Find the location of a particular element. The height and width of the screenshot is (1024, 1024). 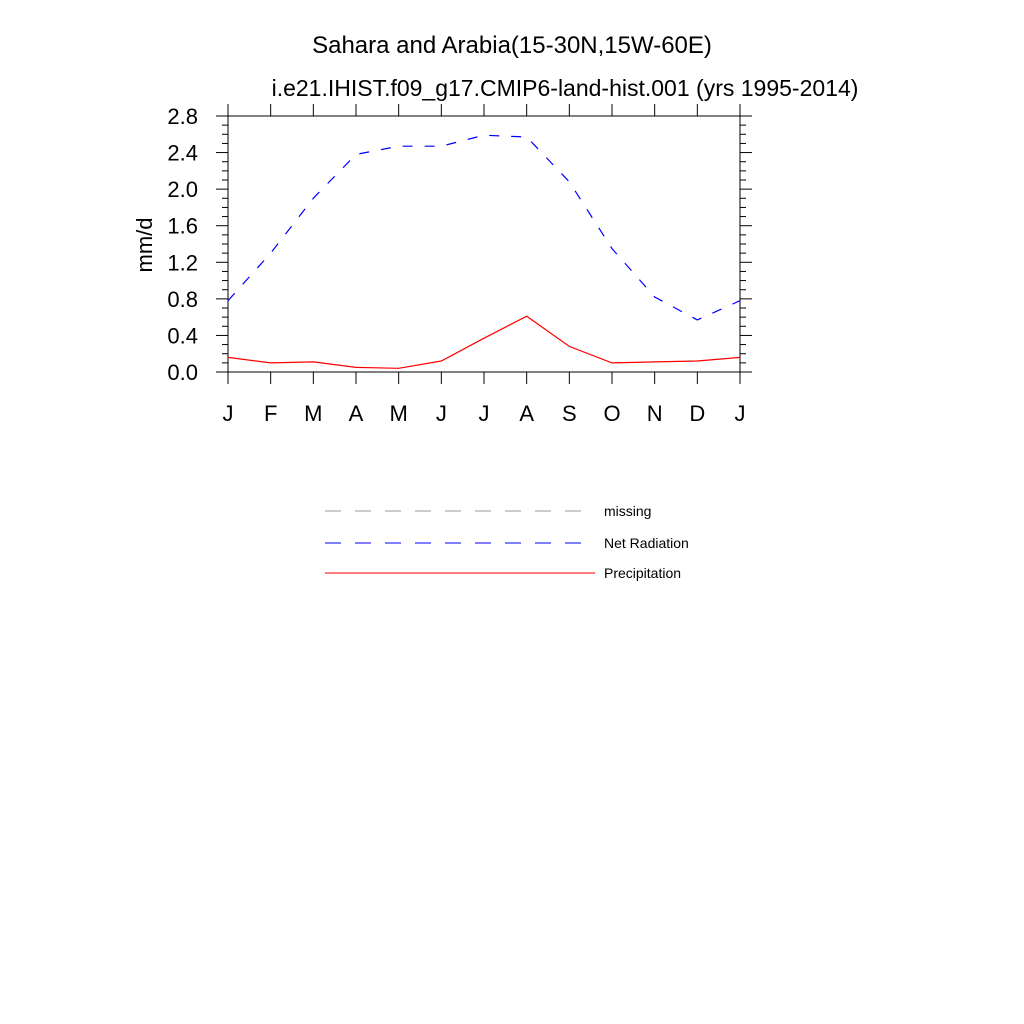

plot-frame is located at coordinates (484, 244).